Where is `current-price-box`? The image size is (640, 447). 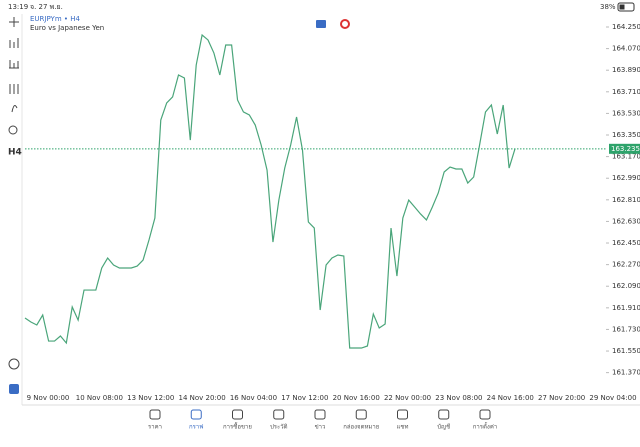
current-price-box is located at coordinates (624, 148).